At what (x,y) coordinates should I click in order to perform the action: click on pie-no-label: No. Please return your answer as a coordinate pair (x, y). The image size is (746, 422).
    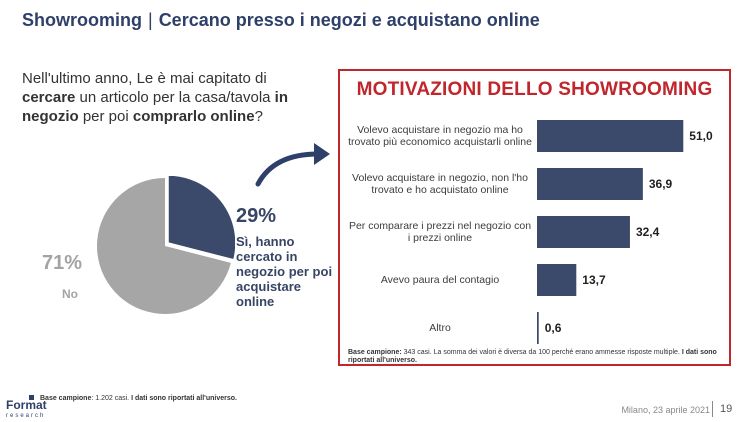
    Looking at the image, I should click on (70, 294).